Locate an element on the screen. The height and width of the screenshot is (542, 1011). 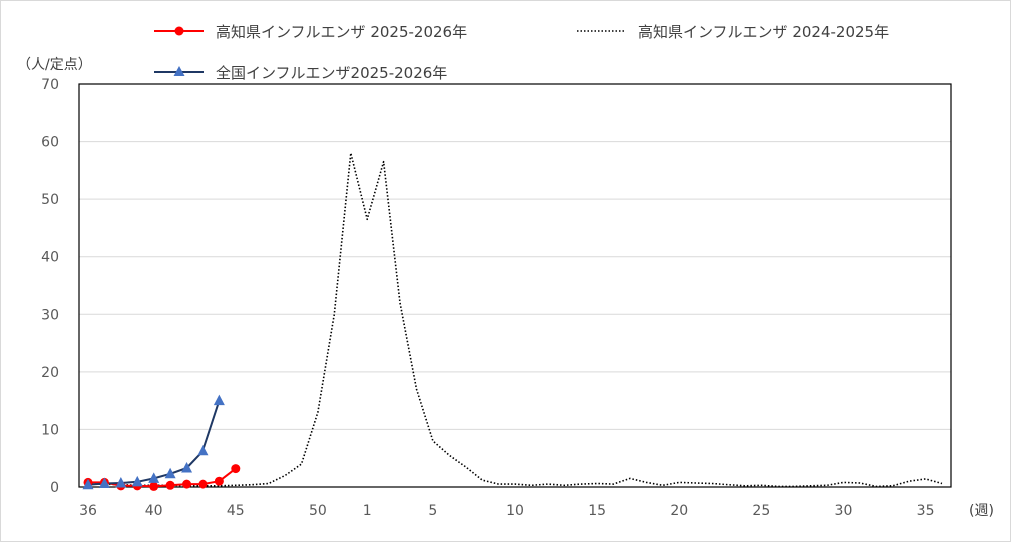
x-unit-label: (週) is located at coordinates (981, 511).